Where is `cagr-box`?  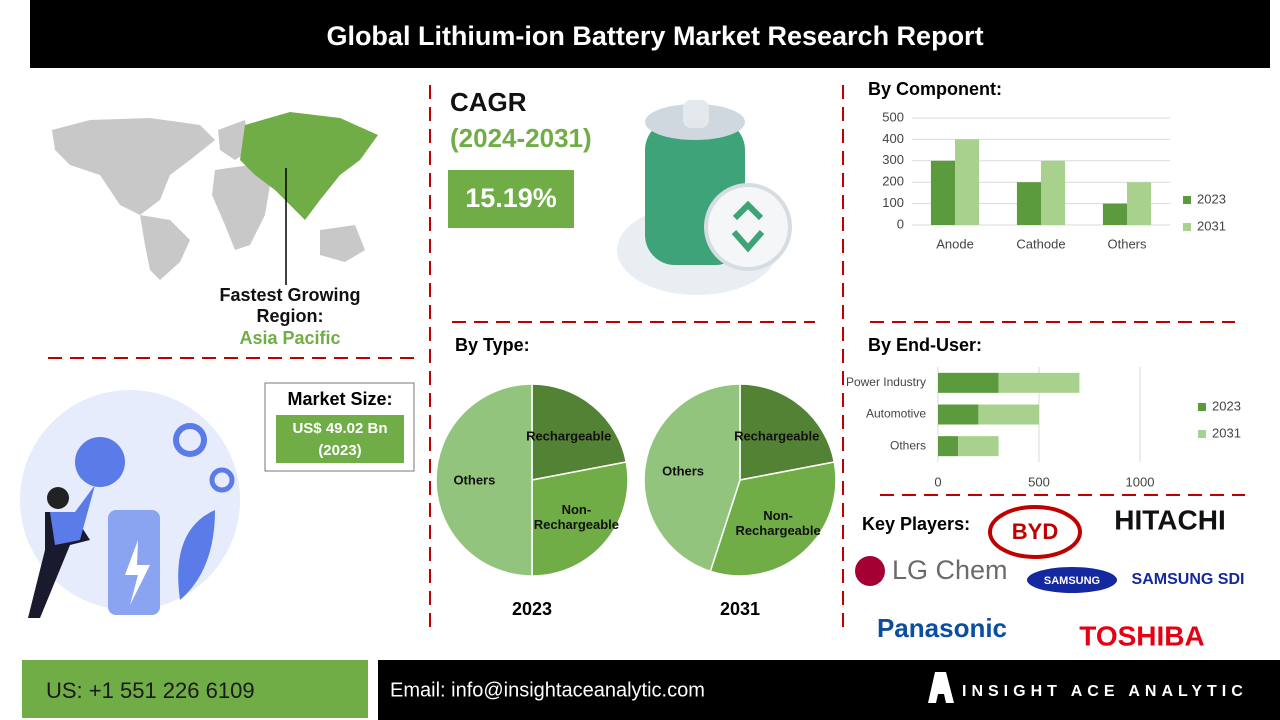 cagr-box is located at coordinates (511, 199).